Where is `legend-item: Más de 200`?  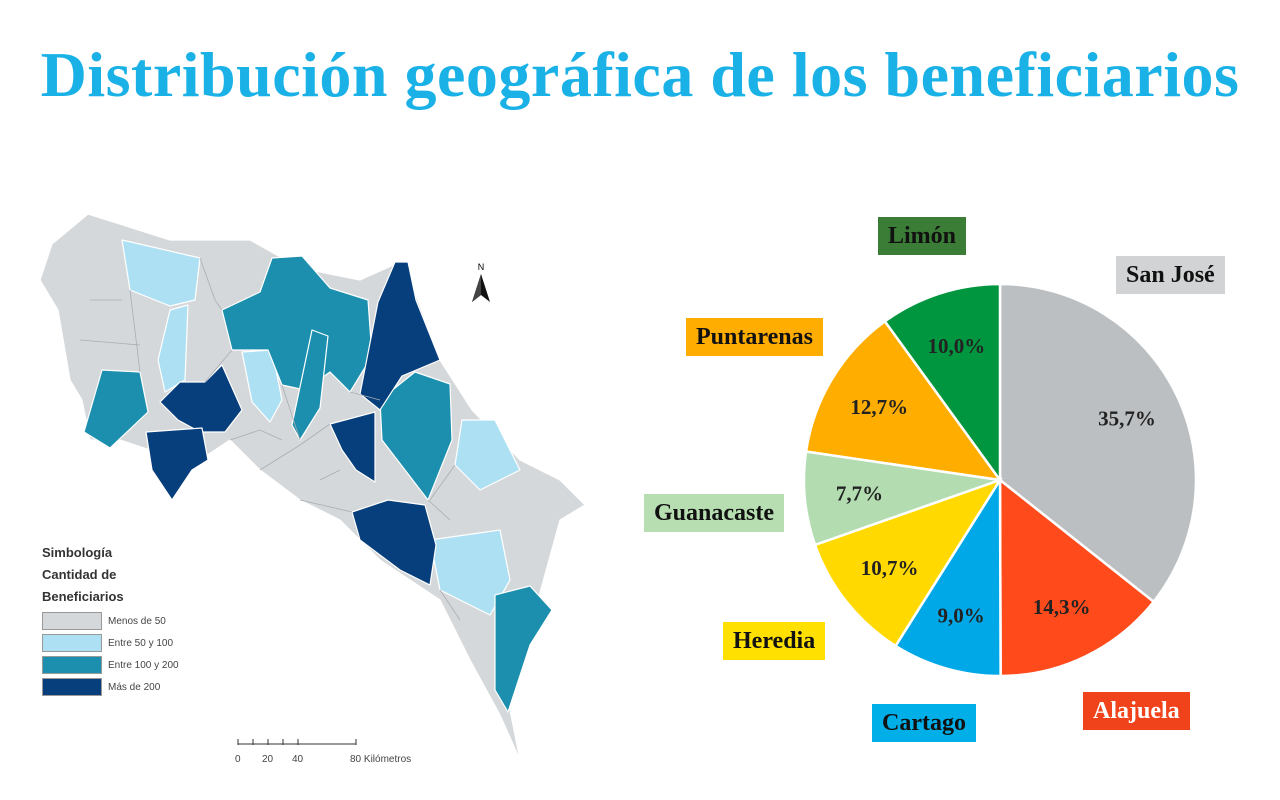 legend-item: Más de 200 is located at coordinates (110, 687).